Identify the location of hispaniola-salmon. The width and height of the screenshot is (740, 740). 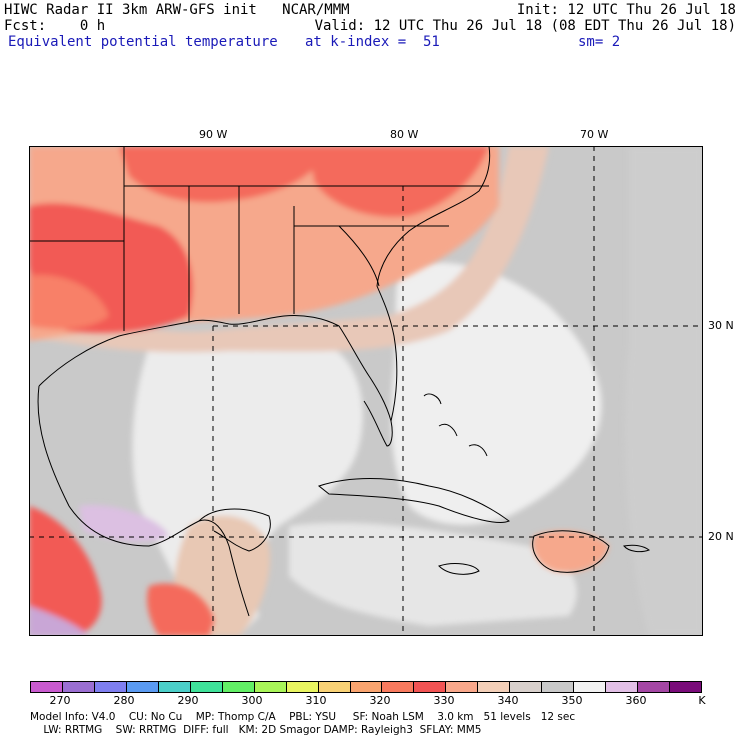
(570, 551).